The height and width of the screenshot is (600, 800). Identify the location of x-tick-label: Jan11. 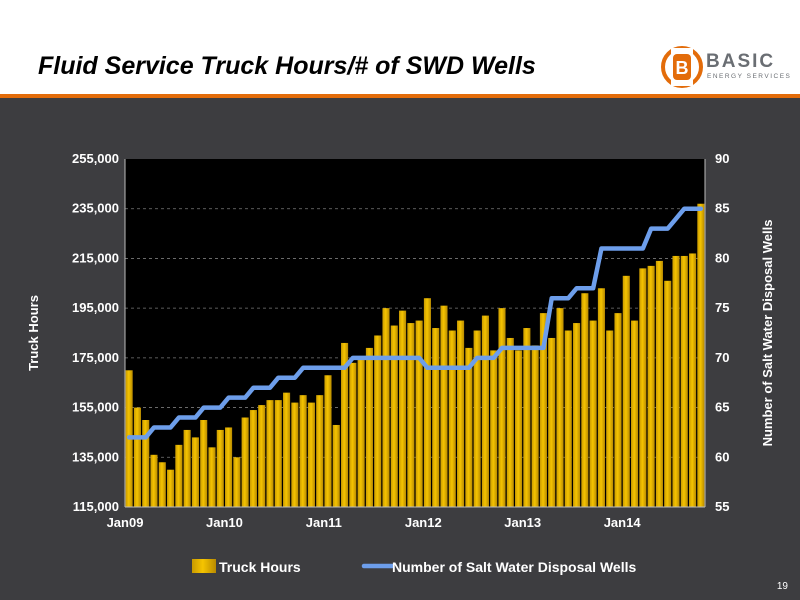
(324, 522).